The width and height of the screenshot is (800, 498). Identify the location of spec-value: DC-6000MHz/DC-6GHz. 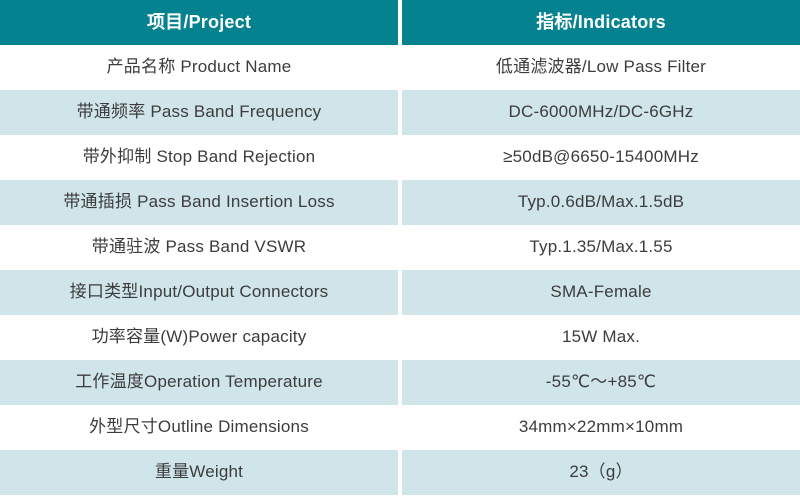
(601, 112).